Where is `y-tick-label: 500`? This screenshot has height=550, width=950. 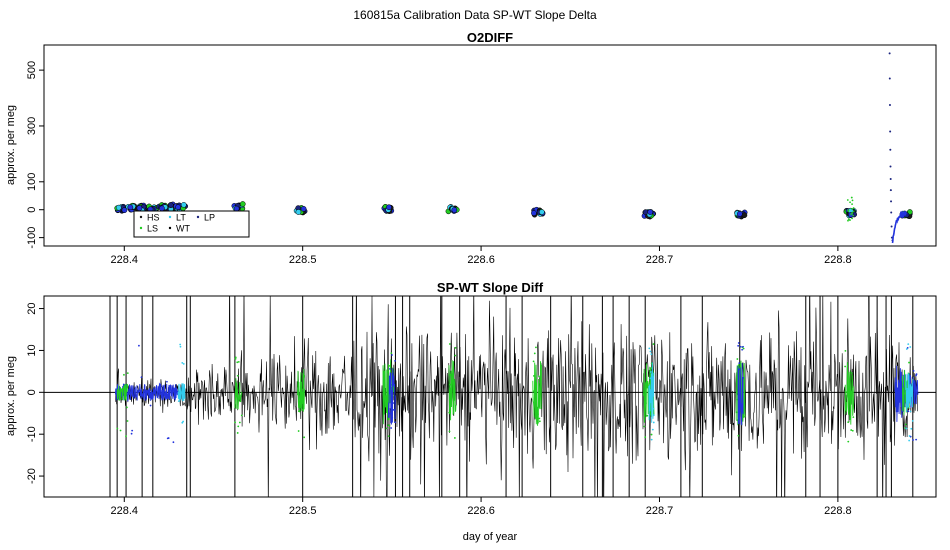
y-tick-label: 500 is located at coordinates (32, 70).